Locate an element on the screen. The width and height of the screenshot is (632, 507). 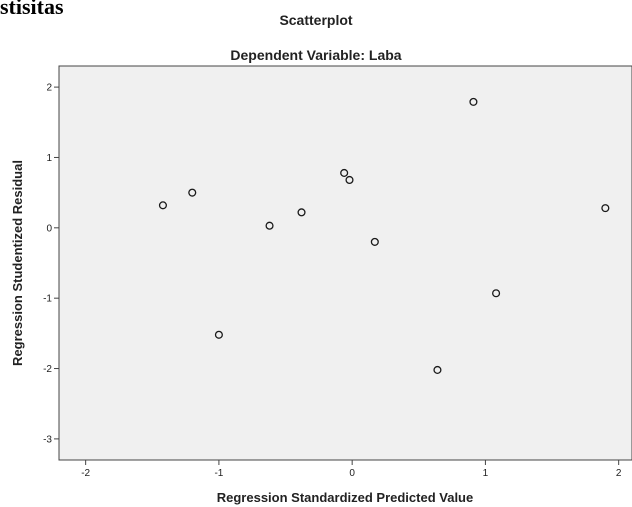
x-tick-label: 0 is located at coordinates (352, 473).